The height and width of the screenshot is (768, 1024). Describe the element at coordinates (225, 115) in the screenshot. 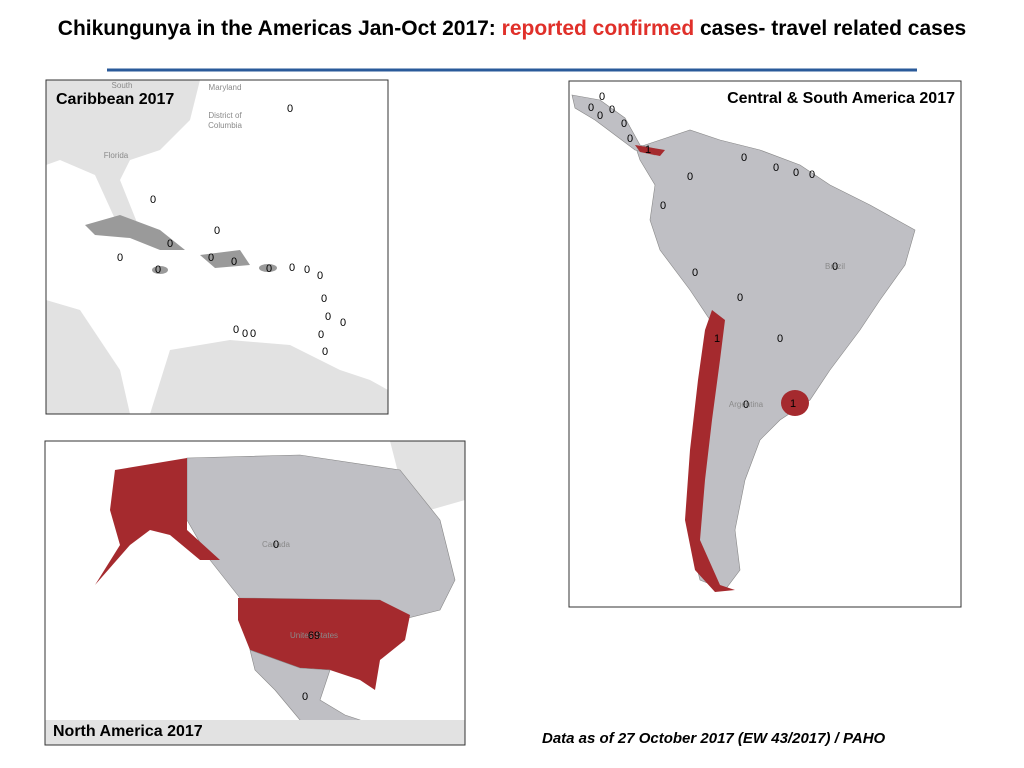

I see `place-label: District of` at that location.